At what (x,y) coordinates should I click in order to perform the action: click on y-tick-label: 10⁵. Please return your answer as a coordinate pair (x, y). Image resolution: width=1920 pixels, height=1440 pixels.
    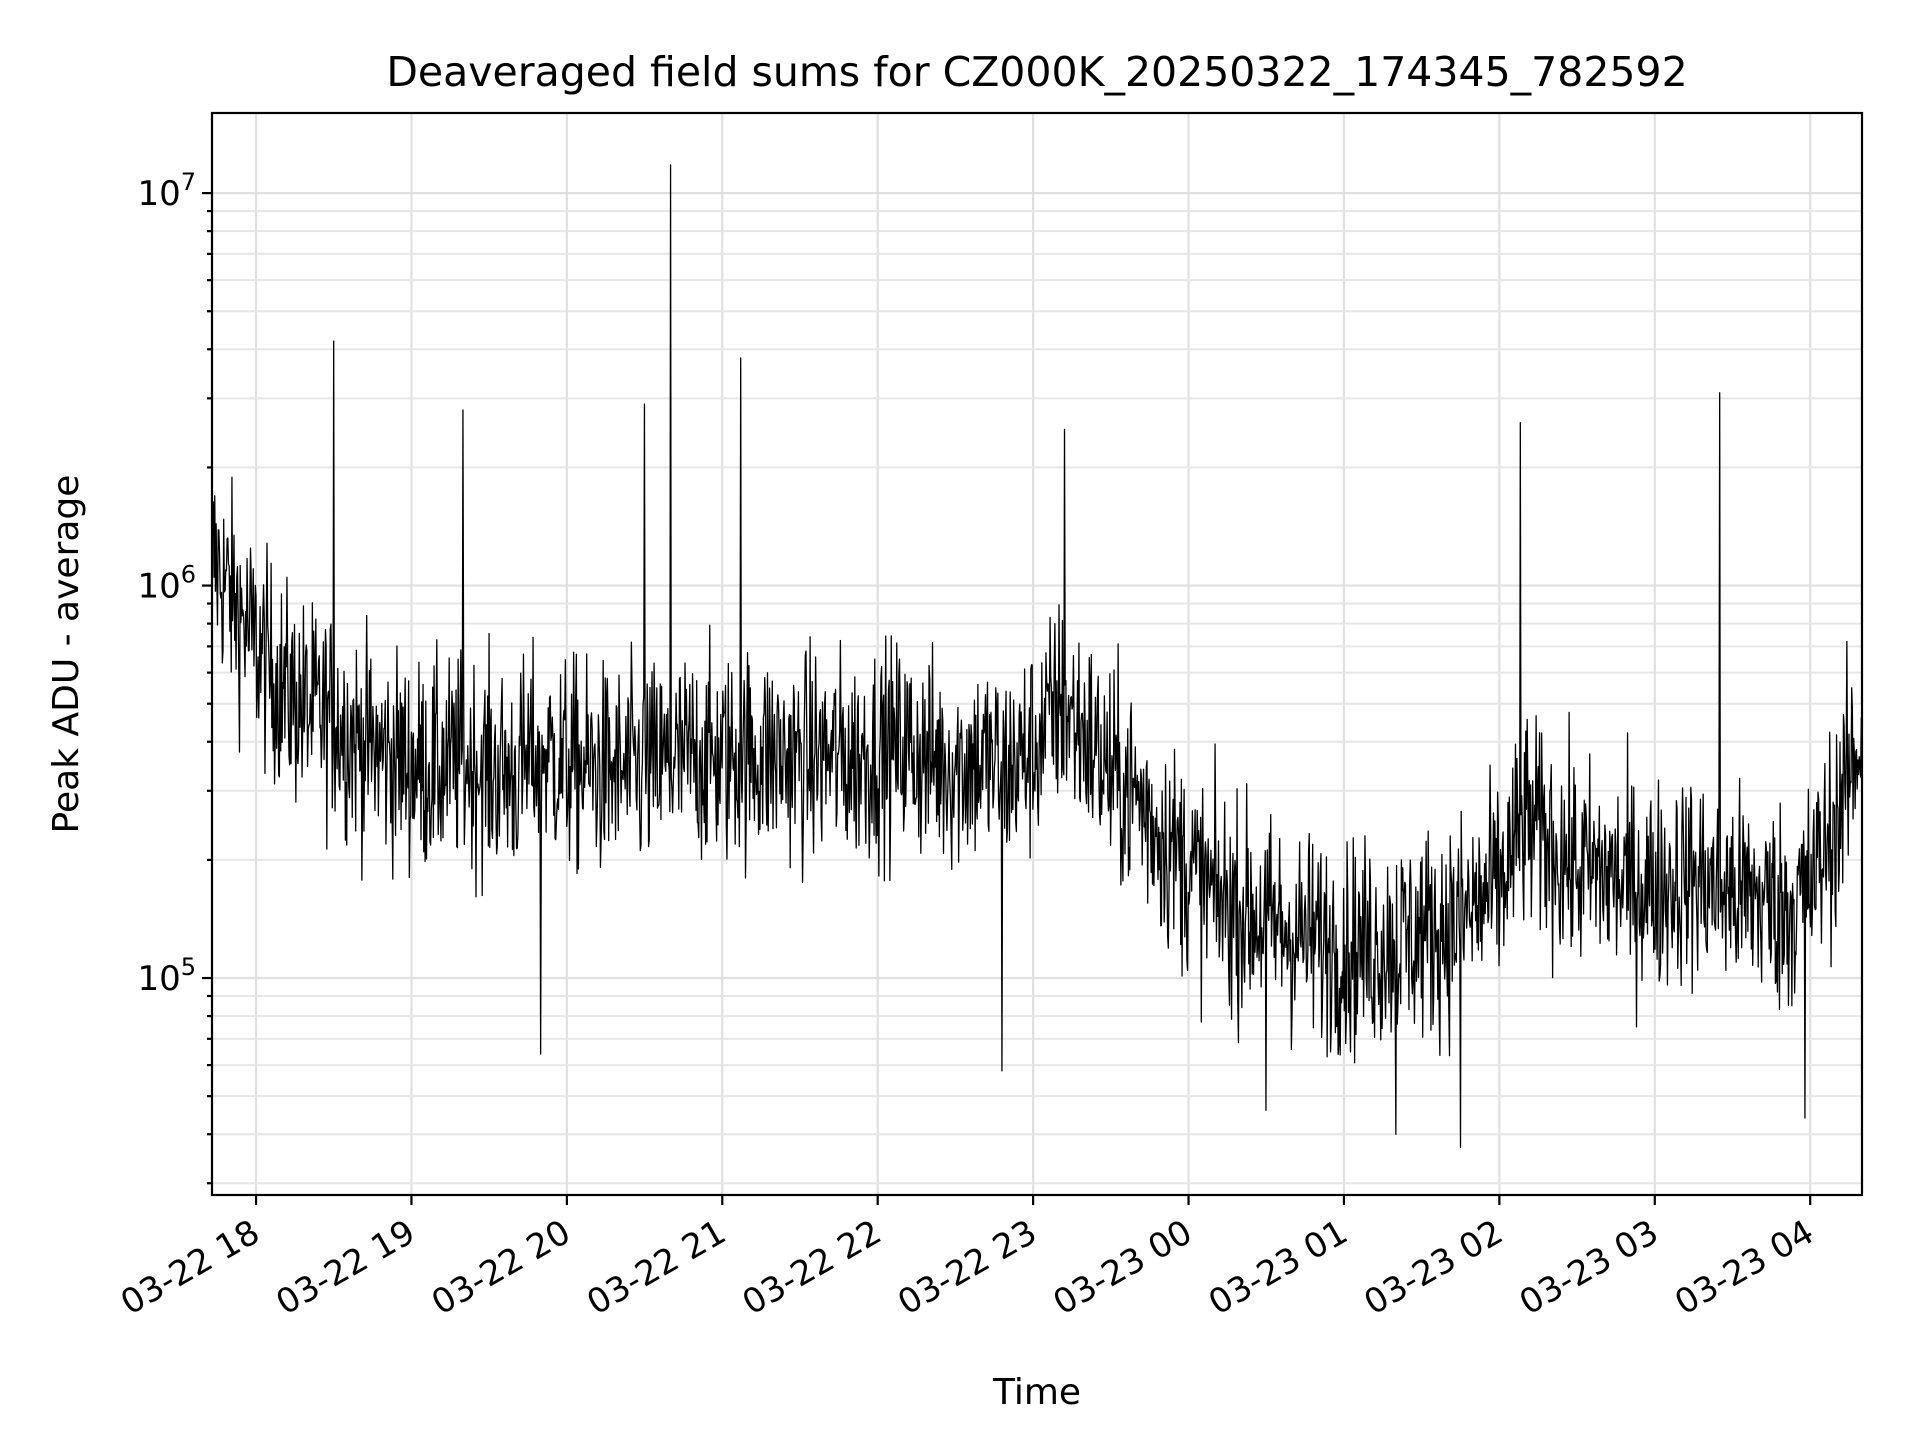
    Looking at the image, I should click on (166, 976).